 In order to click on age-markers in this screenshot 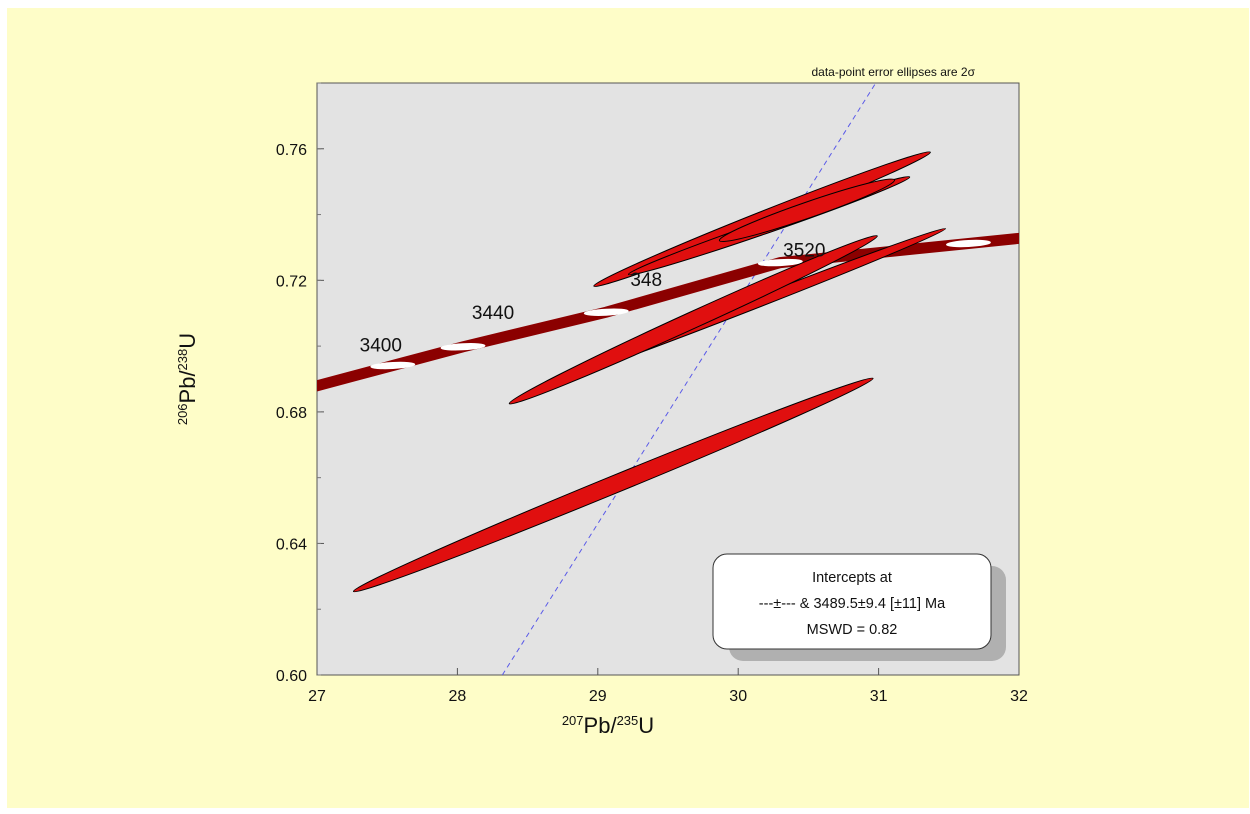, I will do `click(680, 304)`.